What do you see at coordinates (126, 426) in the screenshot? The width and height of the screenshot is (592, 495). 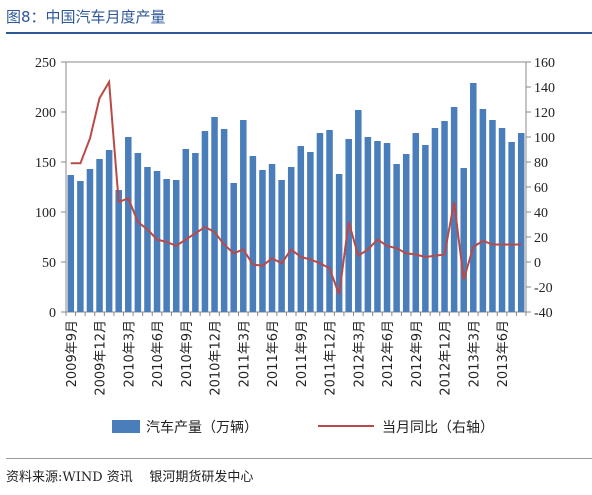 I see `legend-bar-swatch` at bounding box center [126, 426].